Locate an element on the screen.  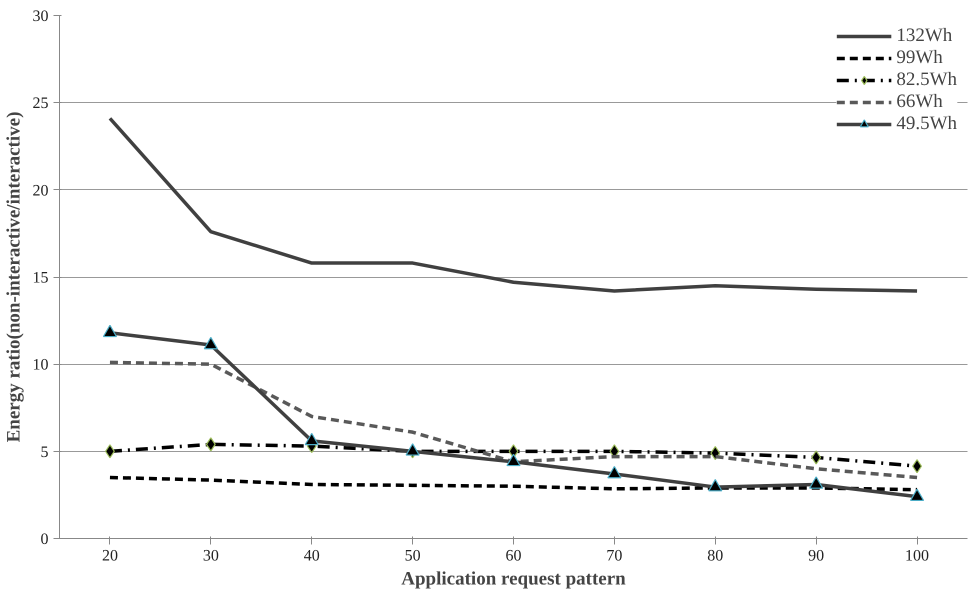
y-tick-label: 30 is located at coordinates (40, 16).